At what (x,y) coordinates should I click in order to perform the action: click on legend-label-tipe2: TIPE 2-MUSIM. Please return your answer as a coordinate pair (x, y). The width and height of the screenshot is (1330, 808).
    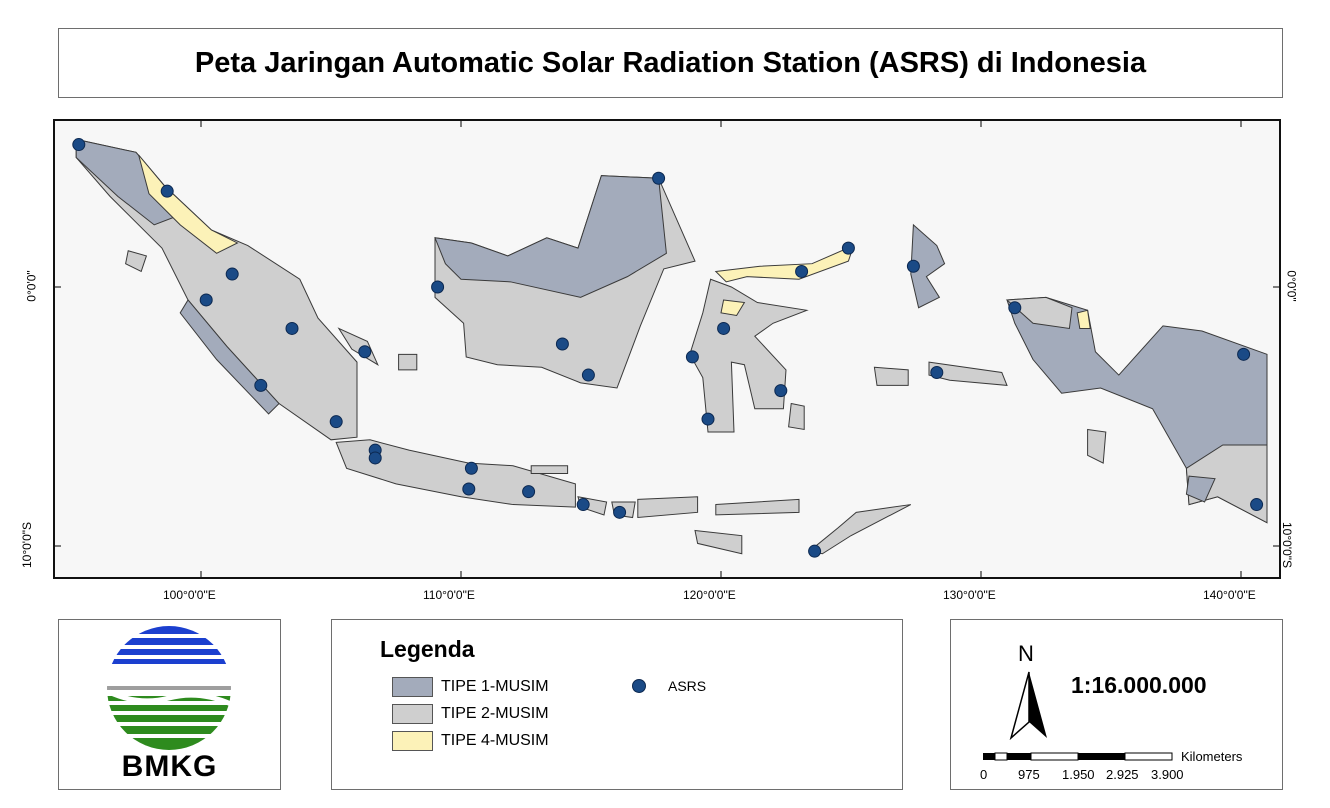
    Looking at the image, I should click on (495, 713).